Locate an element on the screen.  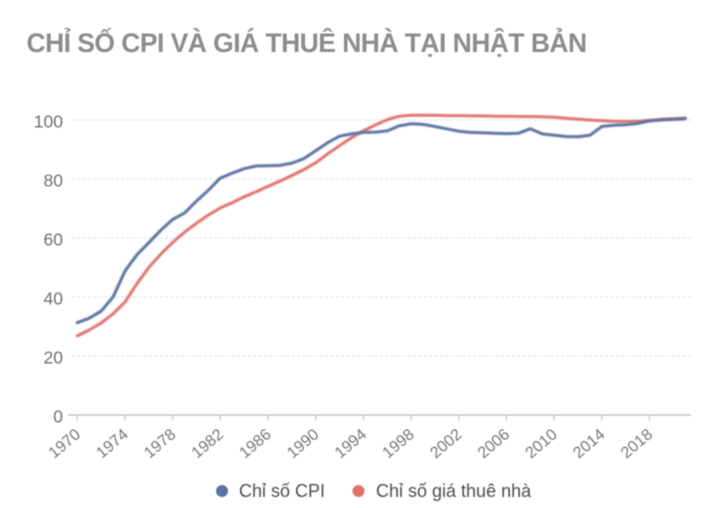
svg-text: 1994 is located at coordinates (351, 444).